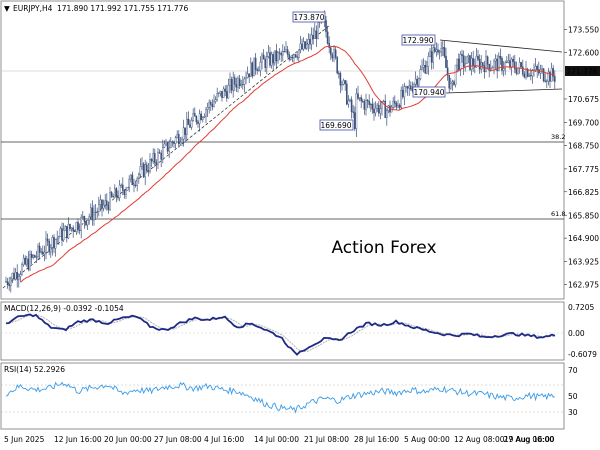 The width and height of the screenshot is (600, 450). What do you see at coordinates (7, 8) in the screenshot?
I see `header-arrow-icon: ▼` at bounding box center [7, 8].